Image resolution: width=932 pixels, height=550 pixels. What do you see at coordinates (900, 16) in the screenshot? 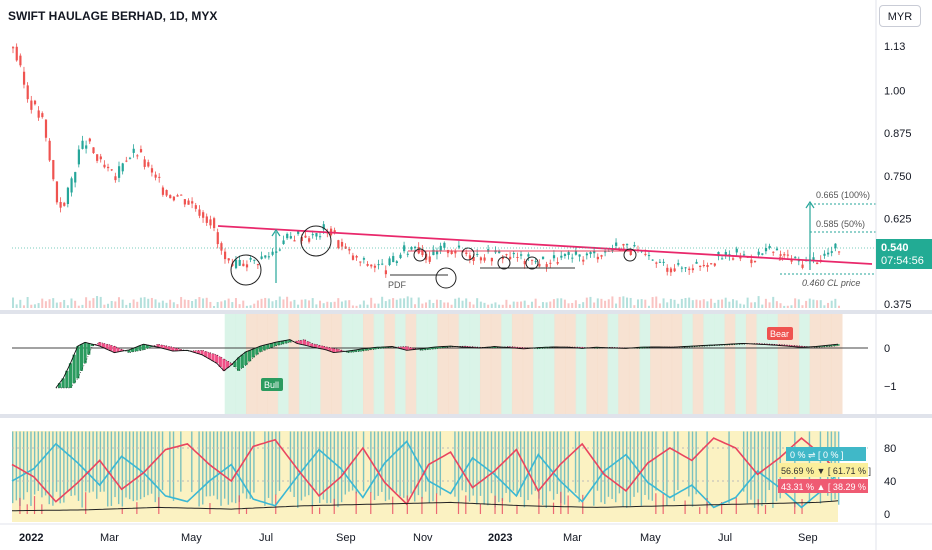
I see `currency-button: MYR` at bounding box center [900, 16].